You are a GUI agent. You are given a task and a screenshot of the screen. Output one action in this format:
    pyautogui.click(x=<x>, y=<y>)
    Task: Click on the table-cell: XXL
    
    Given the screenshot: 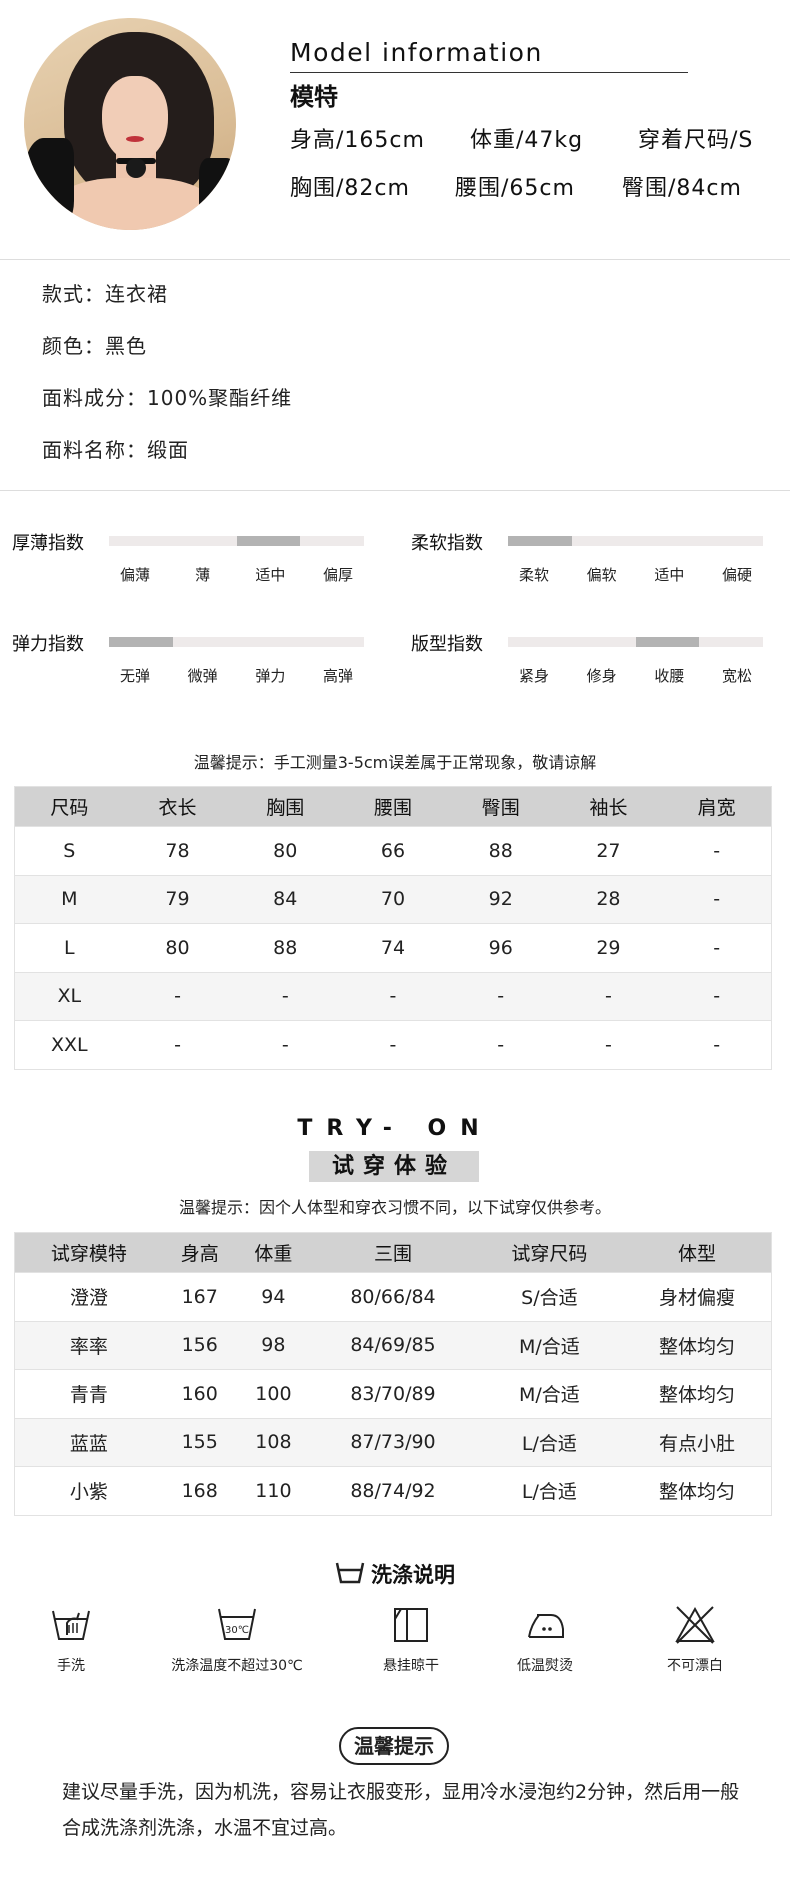 What is the action you would take?
    pyautogui.click(x=69, y=1044)
    